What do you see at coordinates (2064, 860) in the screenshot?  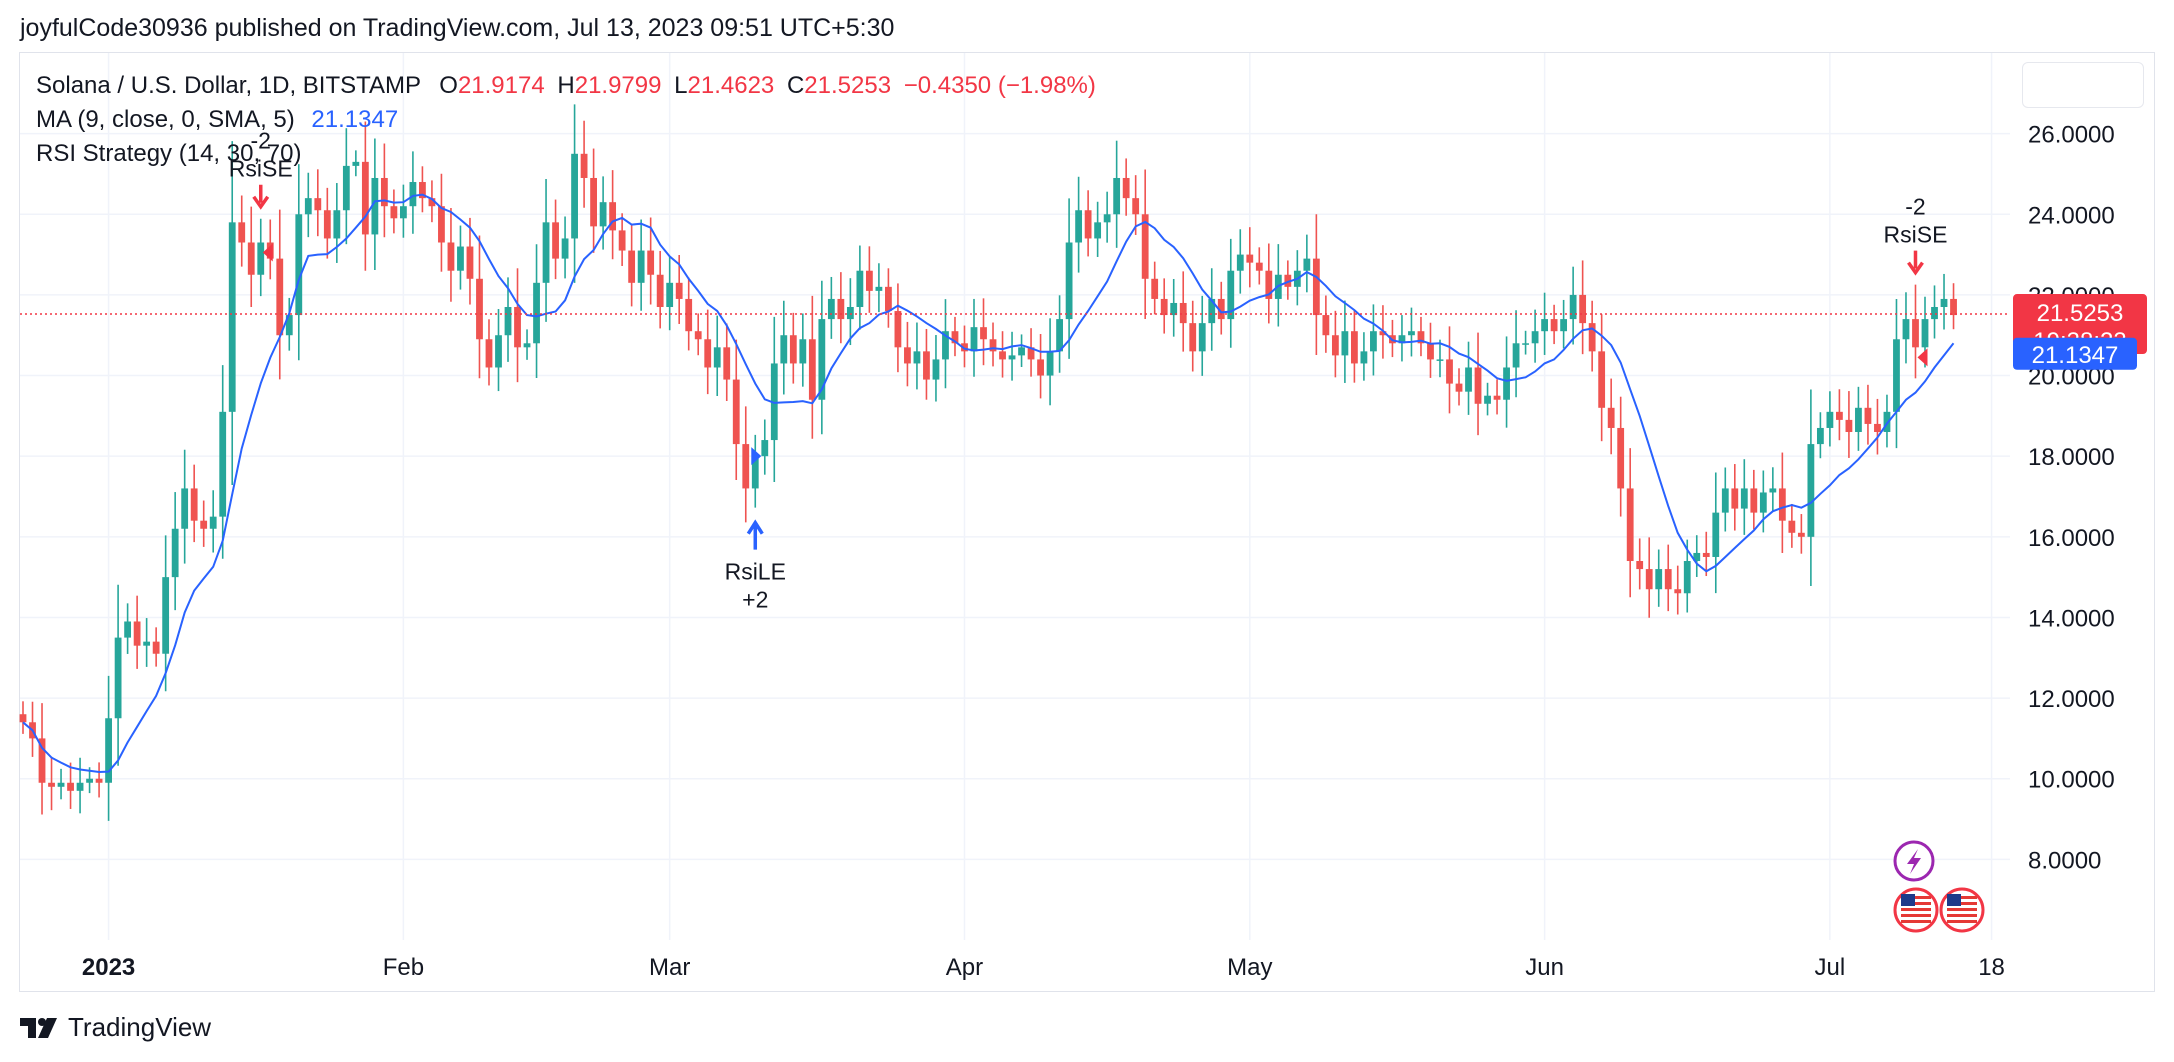 I see `y-tick-label: 8.0000` at bounding box center [2064, 860].